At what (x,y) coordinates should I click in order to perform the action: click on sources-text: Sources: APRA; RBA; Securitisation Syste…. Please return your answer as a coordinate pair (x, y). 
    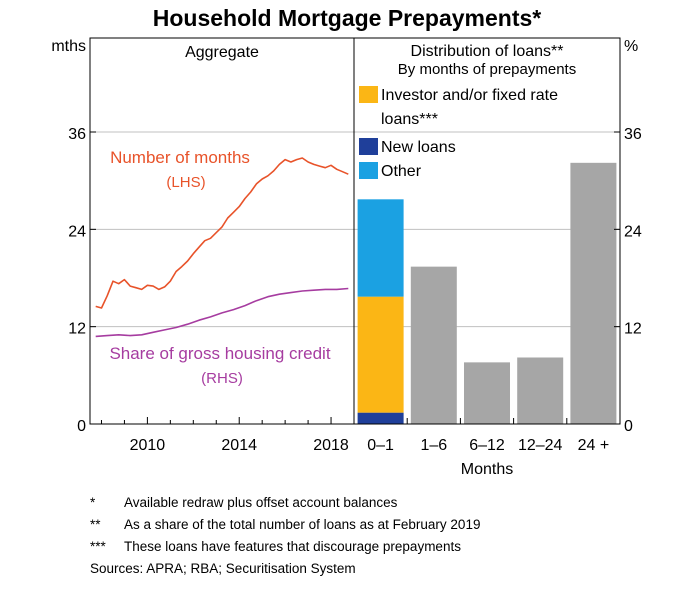
    Looking at the image, I should click on (223, 568).